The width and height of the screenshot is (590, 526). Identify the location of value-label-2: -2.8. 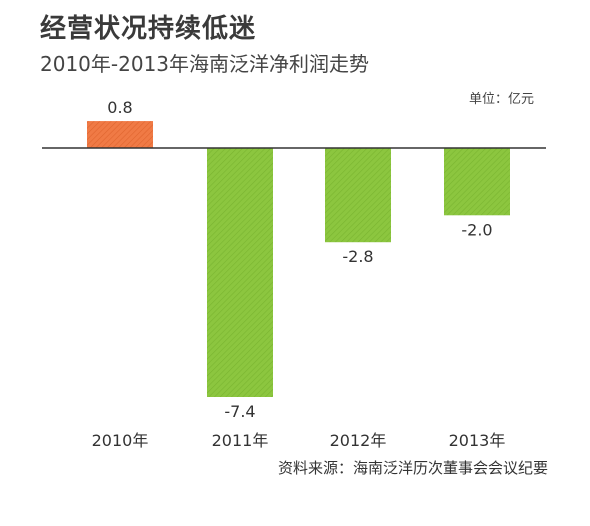
(357, 256).